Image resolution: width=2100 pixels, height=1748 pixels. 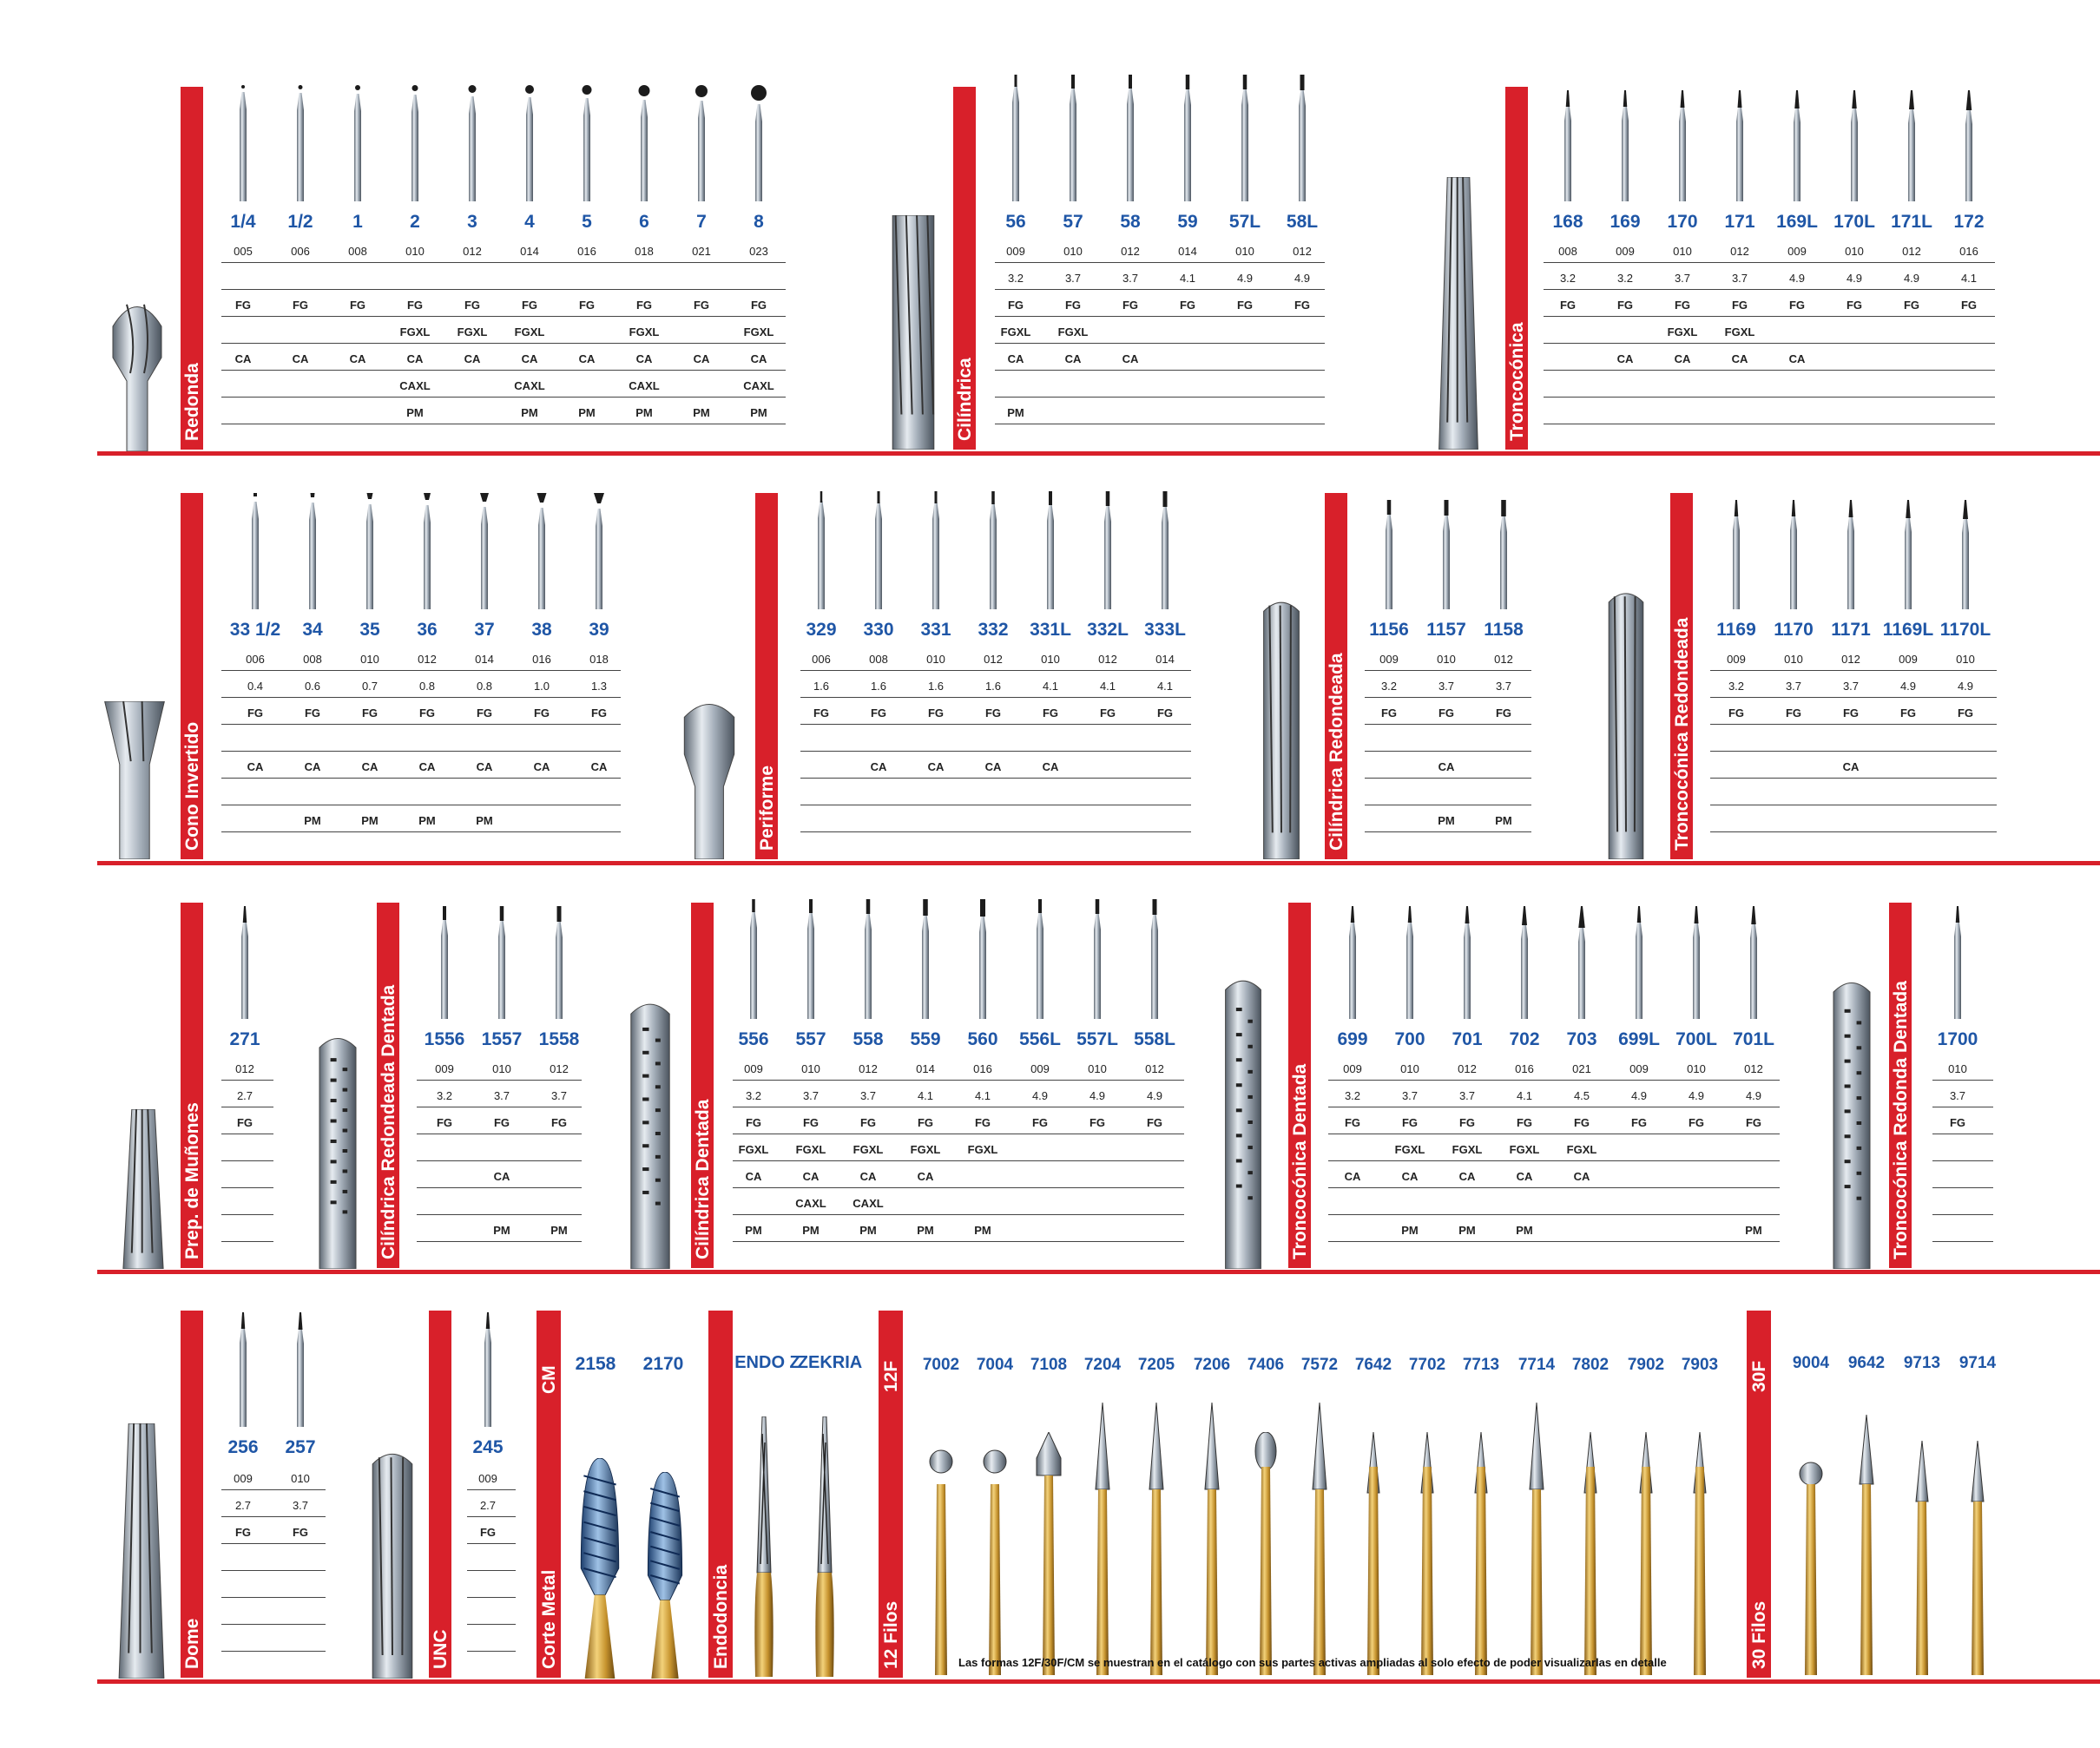 I want to click on category-tab: Troncocónica Redonda Dentada, so click(x=1900, y=1086).